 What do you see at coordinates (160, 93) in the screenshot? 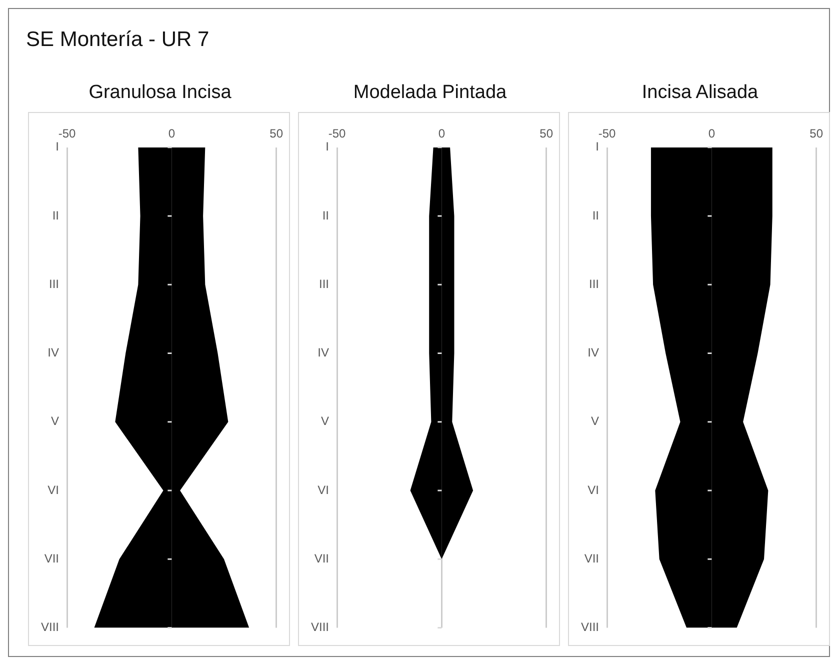
I see `chart-title: Granulosa Incisa` at bounding box center [160, 93].